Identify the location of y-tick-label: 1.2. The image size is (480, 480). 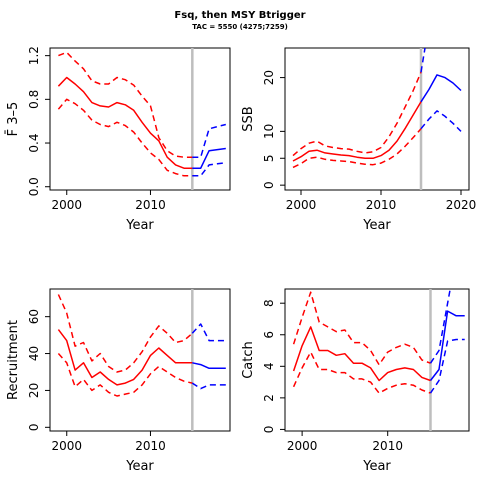
(34, 55).